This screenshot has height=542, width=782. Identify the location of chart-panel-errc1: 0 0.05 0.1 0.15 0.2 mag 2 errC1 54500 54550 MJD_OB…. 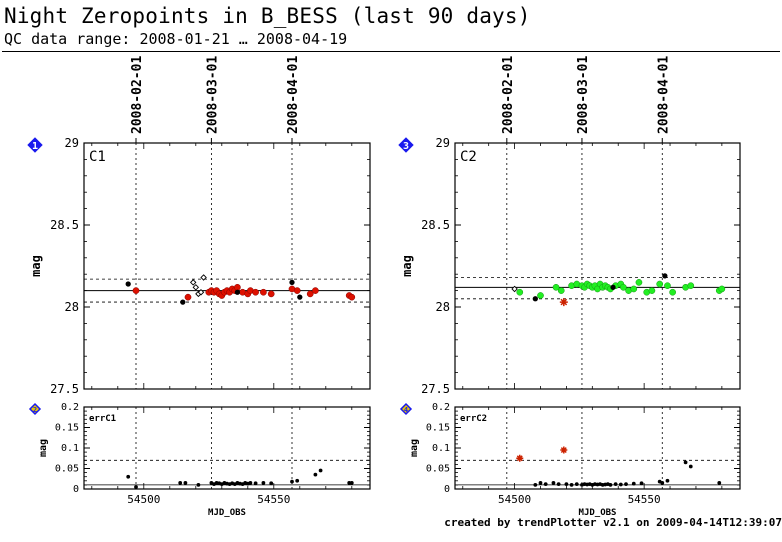
(199, 460).